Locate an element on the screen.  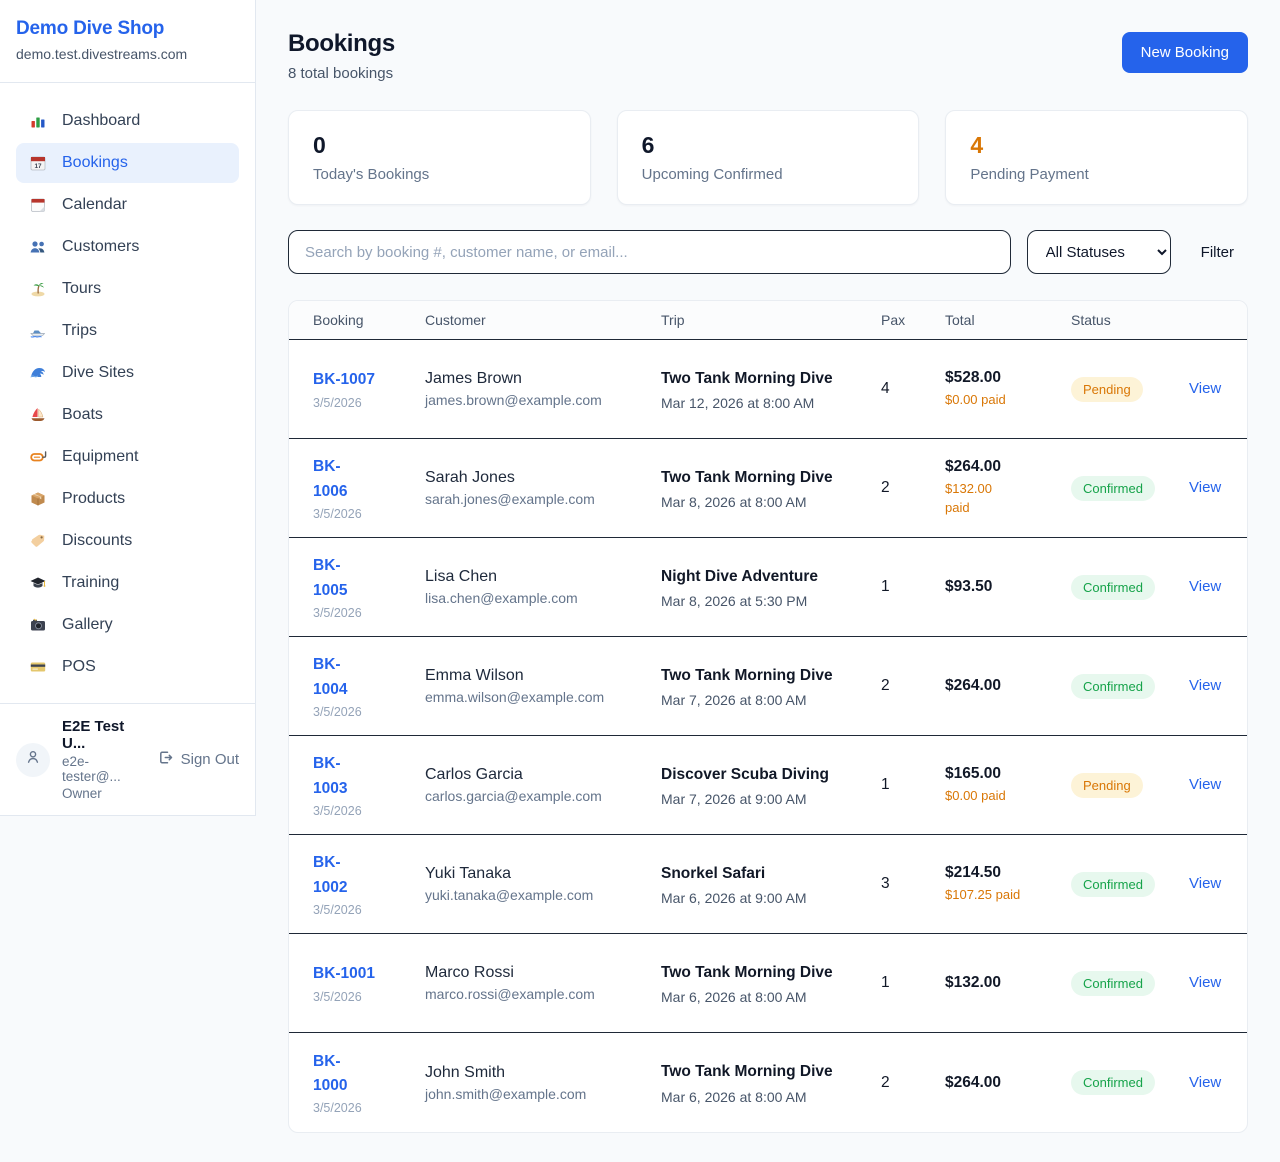
customer-cell: Emma Wilson emma.wilson@example.com is located at coordinates (543, 686).